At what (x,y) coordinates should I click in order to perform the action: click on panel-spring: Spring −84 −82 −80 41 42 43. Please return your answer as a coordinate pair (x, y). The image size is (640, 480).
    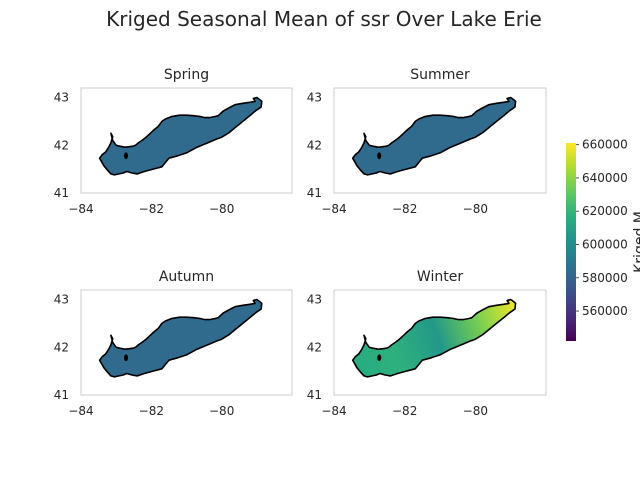
    Looking at the image, I should click on (173, 141).